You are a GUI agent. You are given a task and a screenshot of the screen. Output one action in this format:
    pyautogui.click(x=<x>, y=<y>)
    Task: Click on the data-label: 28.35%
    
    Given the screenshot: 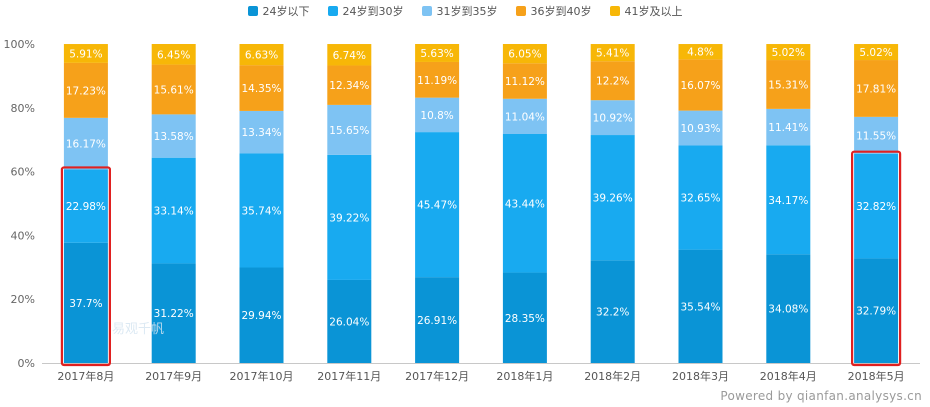 What is the action you would take?
    pyautogui.click(x=525, y=319)
    